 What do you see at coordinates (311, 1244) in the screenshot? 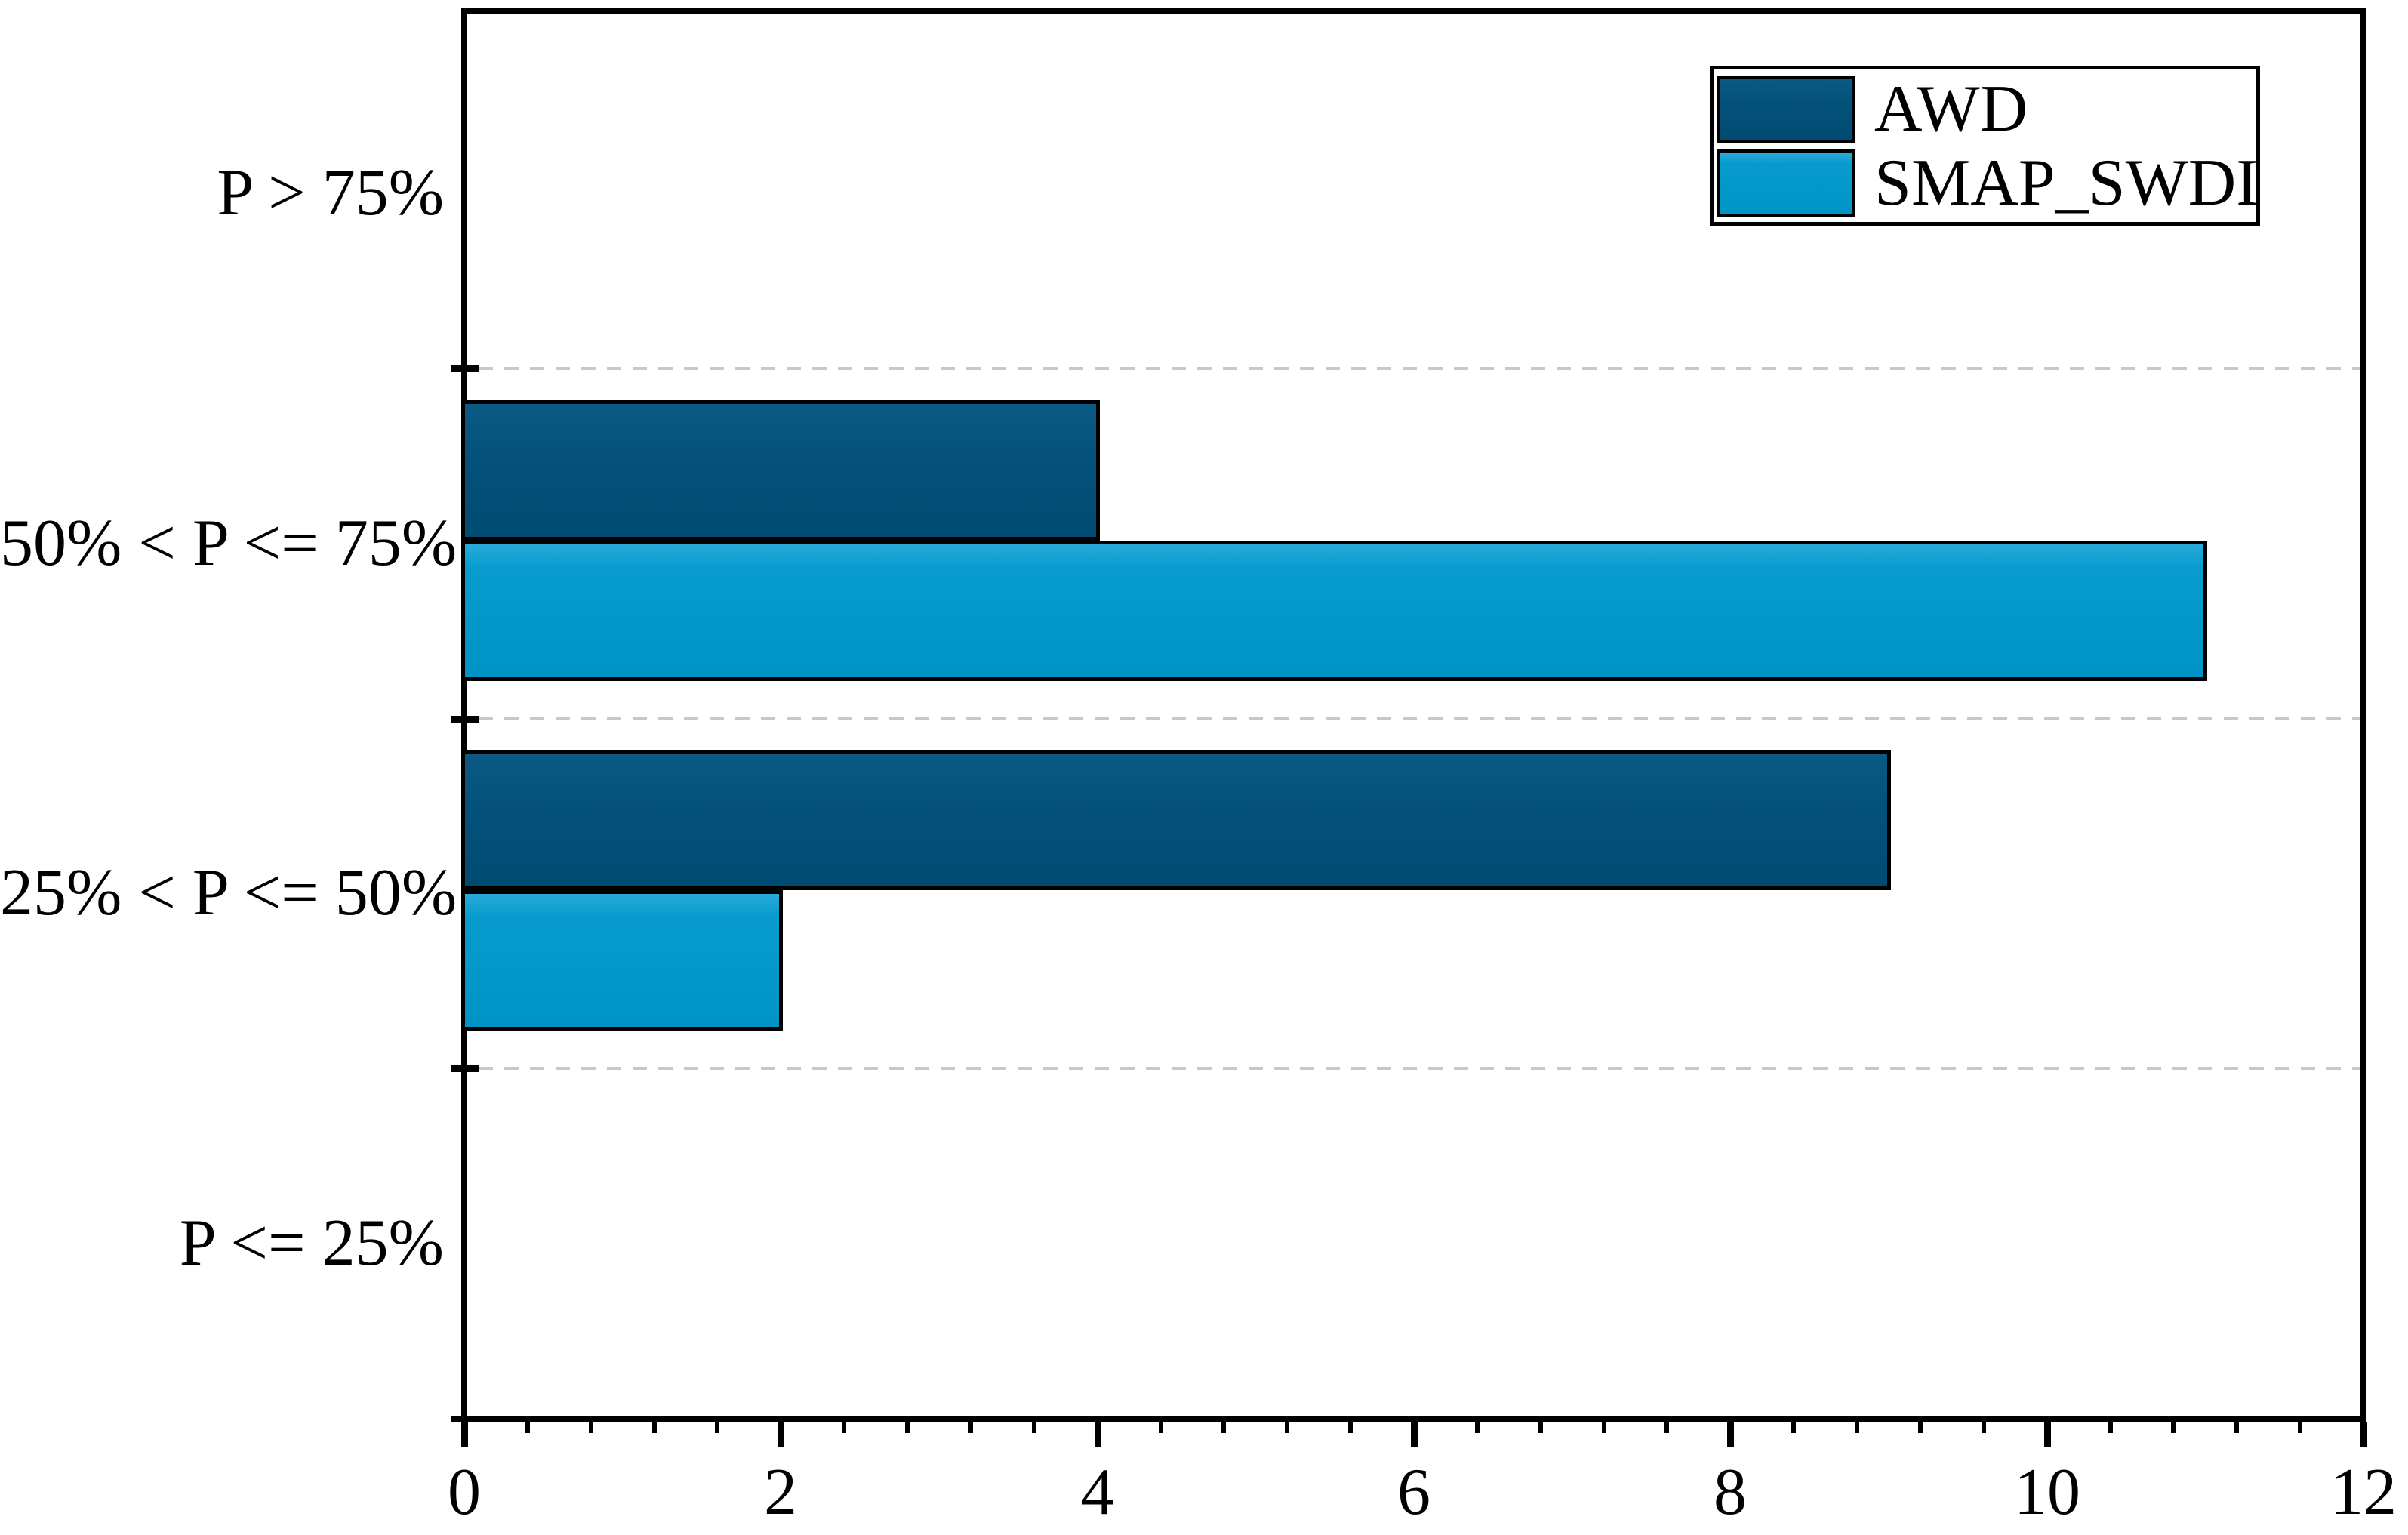
I see `y-category-label-3: P <= 25%` at bounding box center [311, 1244].